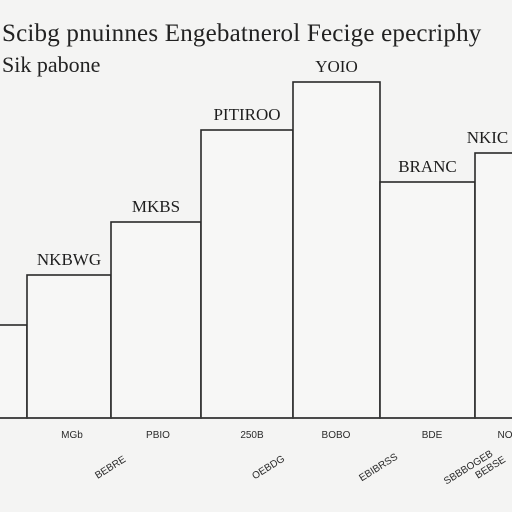 This screenshot has width=512, height=512. I want to click on bar-label: PITIROO, so click(246, 114).